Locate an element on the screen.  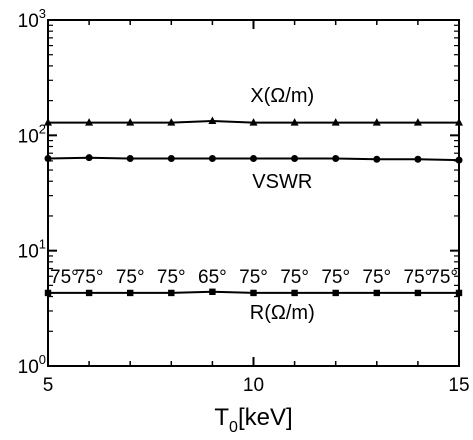
y-tick-label: 10² is located at coordinates (32, 134).